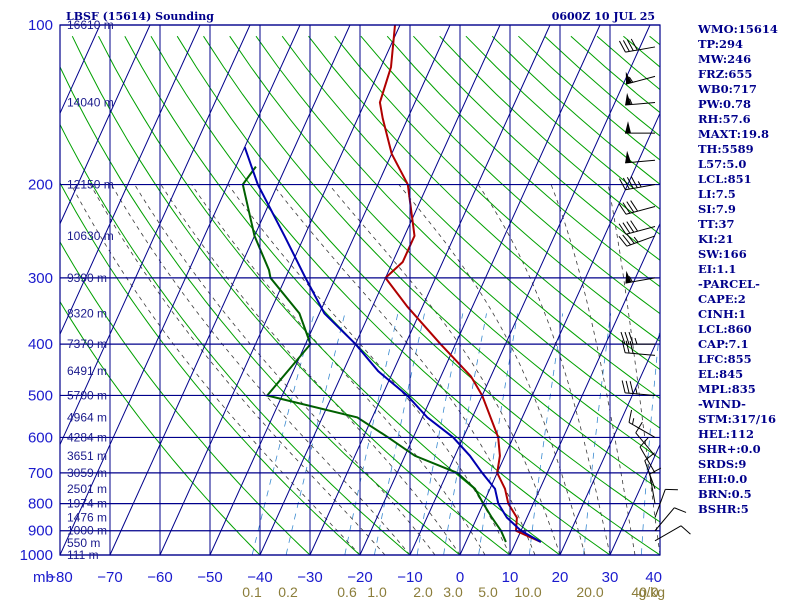  What do you see at coordinates (726, 149) in the screenshot?
I see `index-item: TH:5589` at bounding box center [726, 149].